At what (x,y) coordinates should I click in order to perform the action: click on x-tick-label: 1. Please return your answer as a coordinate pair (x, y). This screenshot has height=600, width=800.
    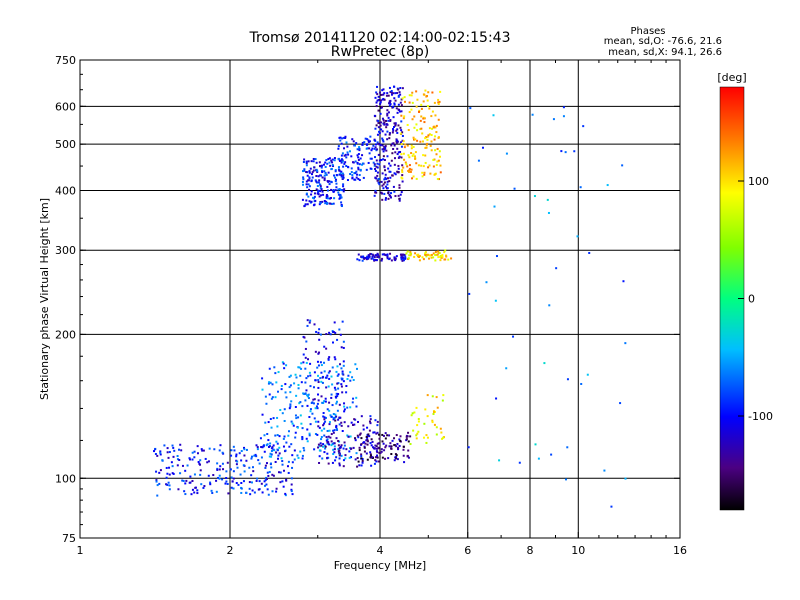
    Looking at the image, I should click on (80, 550).